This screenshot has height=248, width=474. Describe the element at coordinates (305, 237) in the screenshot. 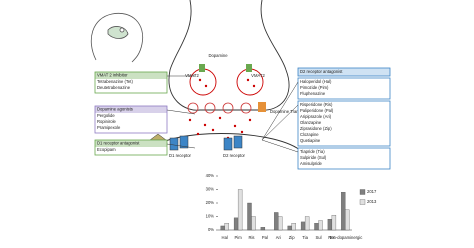

I see `x-tick-label: Tia` at that location.